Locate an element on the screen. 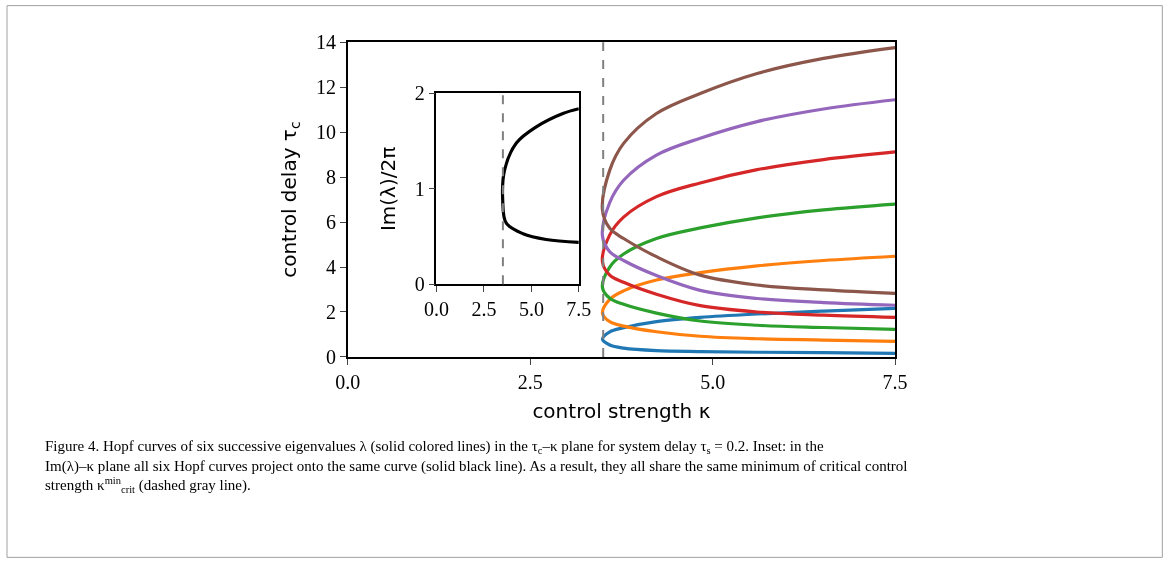 This screenshot has height=563, width=1167. text: Figure 4. Hopf curves of six successive eigenvalues λ (solid colored lines) in the τ$_{c}$–κ plane for system delay τ$_{s}$ = 0.2. Inset: in the Im(λ)–κ plane all six Hopf curves project onto the same curve (solid black line). As a result, they all share the same minimum of critical control strength κ$^{min}$$_{crit}$ (dashed gray line). is located at coordinates (476, 467).